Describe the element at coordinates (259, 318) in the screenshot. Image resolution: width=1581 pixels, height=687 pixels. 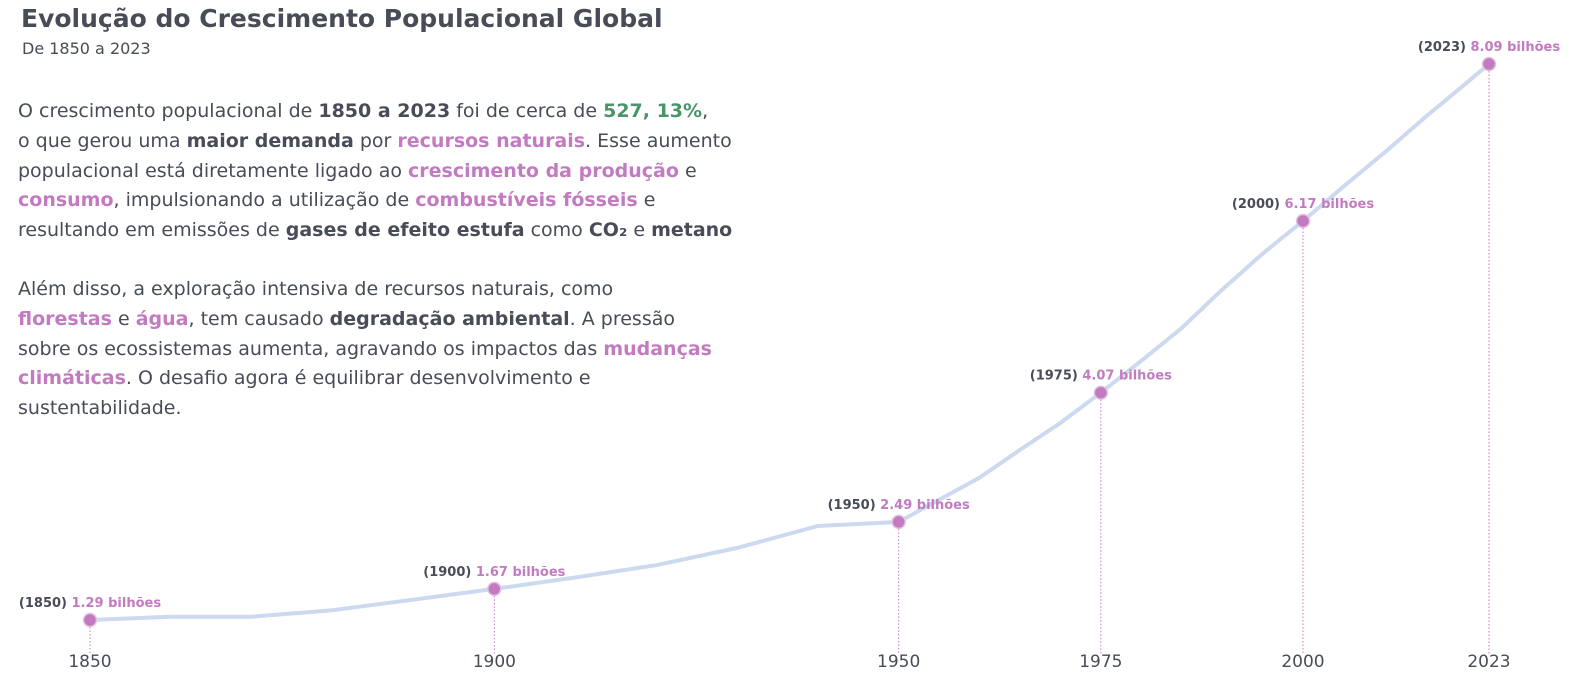
I see `text-span: , tem causado` at that location.